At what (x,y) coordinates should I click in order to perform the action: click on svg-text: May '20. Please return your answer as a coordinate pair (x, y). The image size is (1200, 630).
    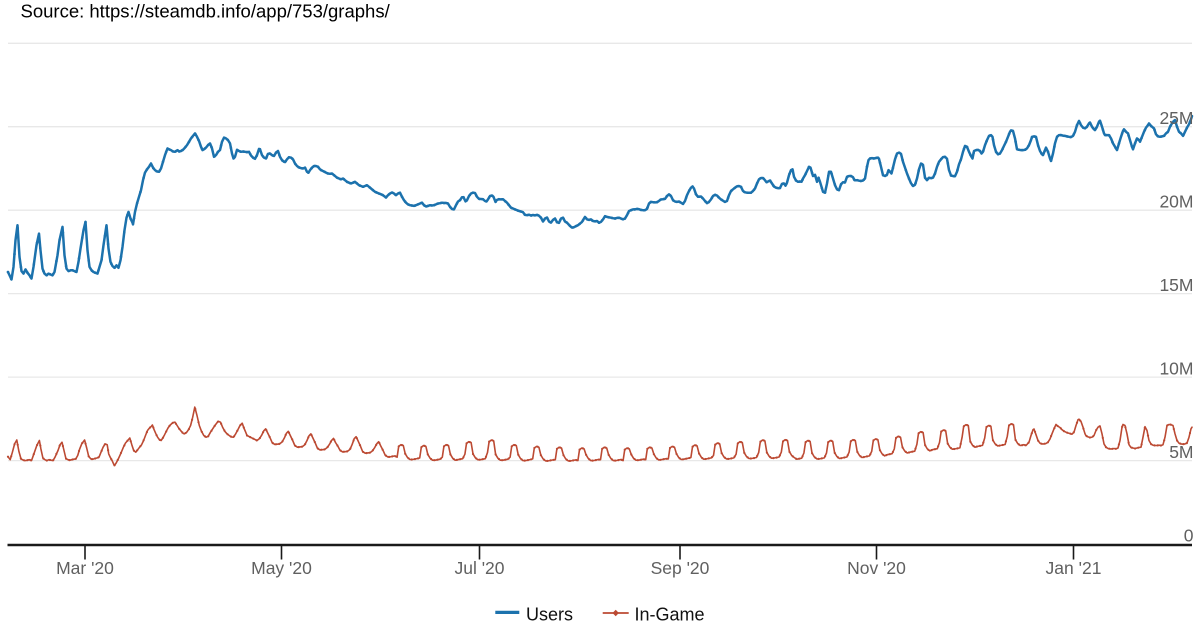
    Looking at the image, I should click on (281, 568).